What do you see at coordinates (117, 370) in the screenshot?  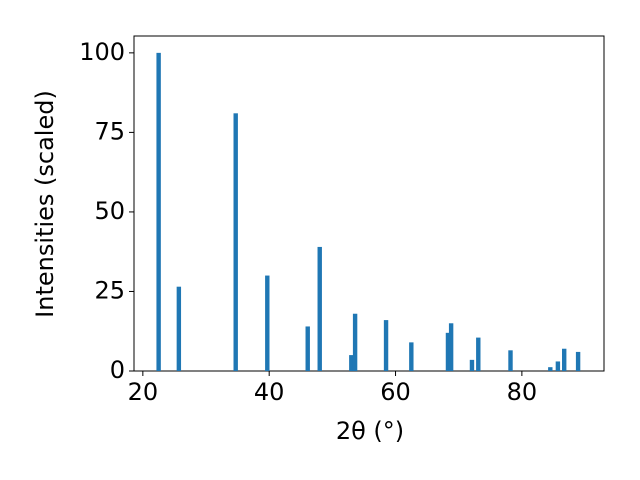 I see `y-tick-label: 0` at bounding box center [117, 370].